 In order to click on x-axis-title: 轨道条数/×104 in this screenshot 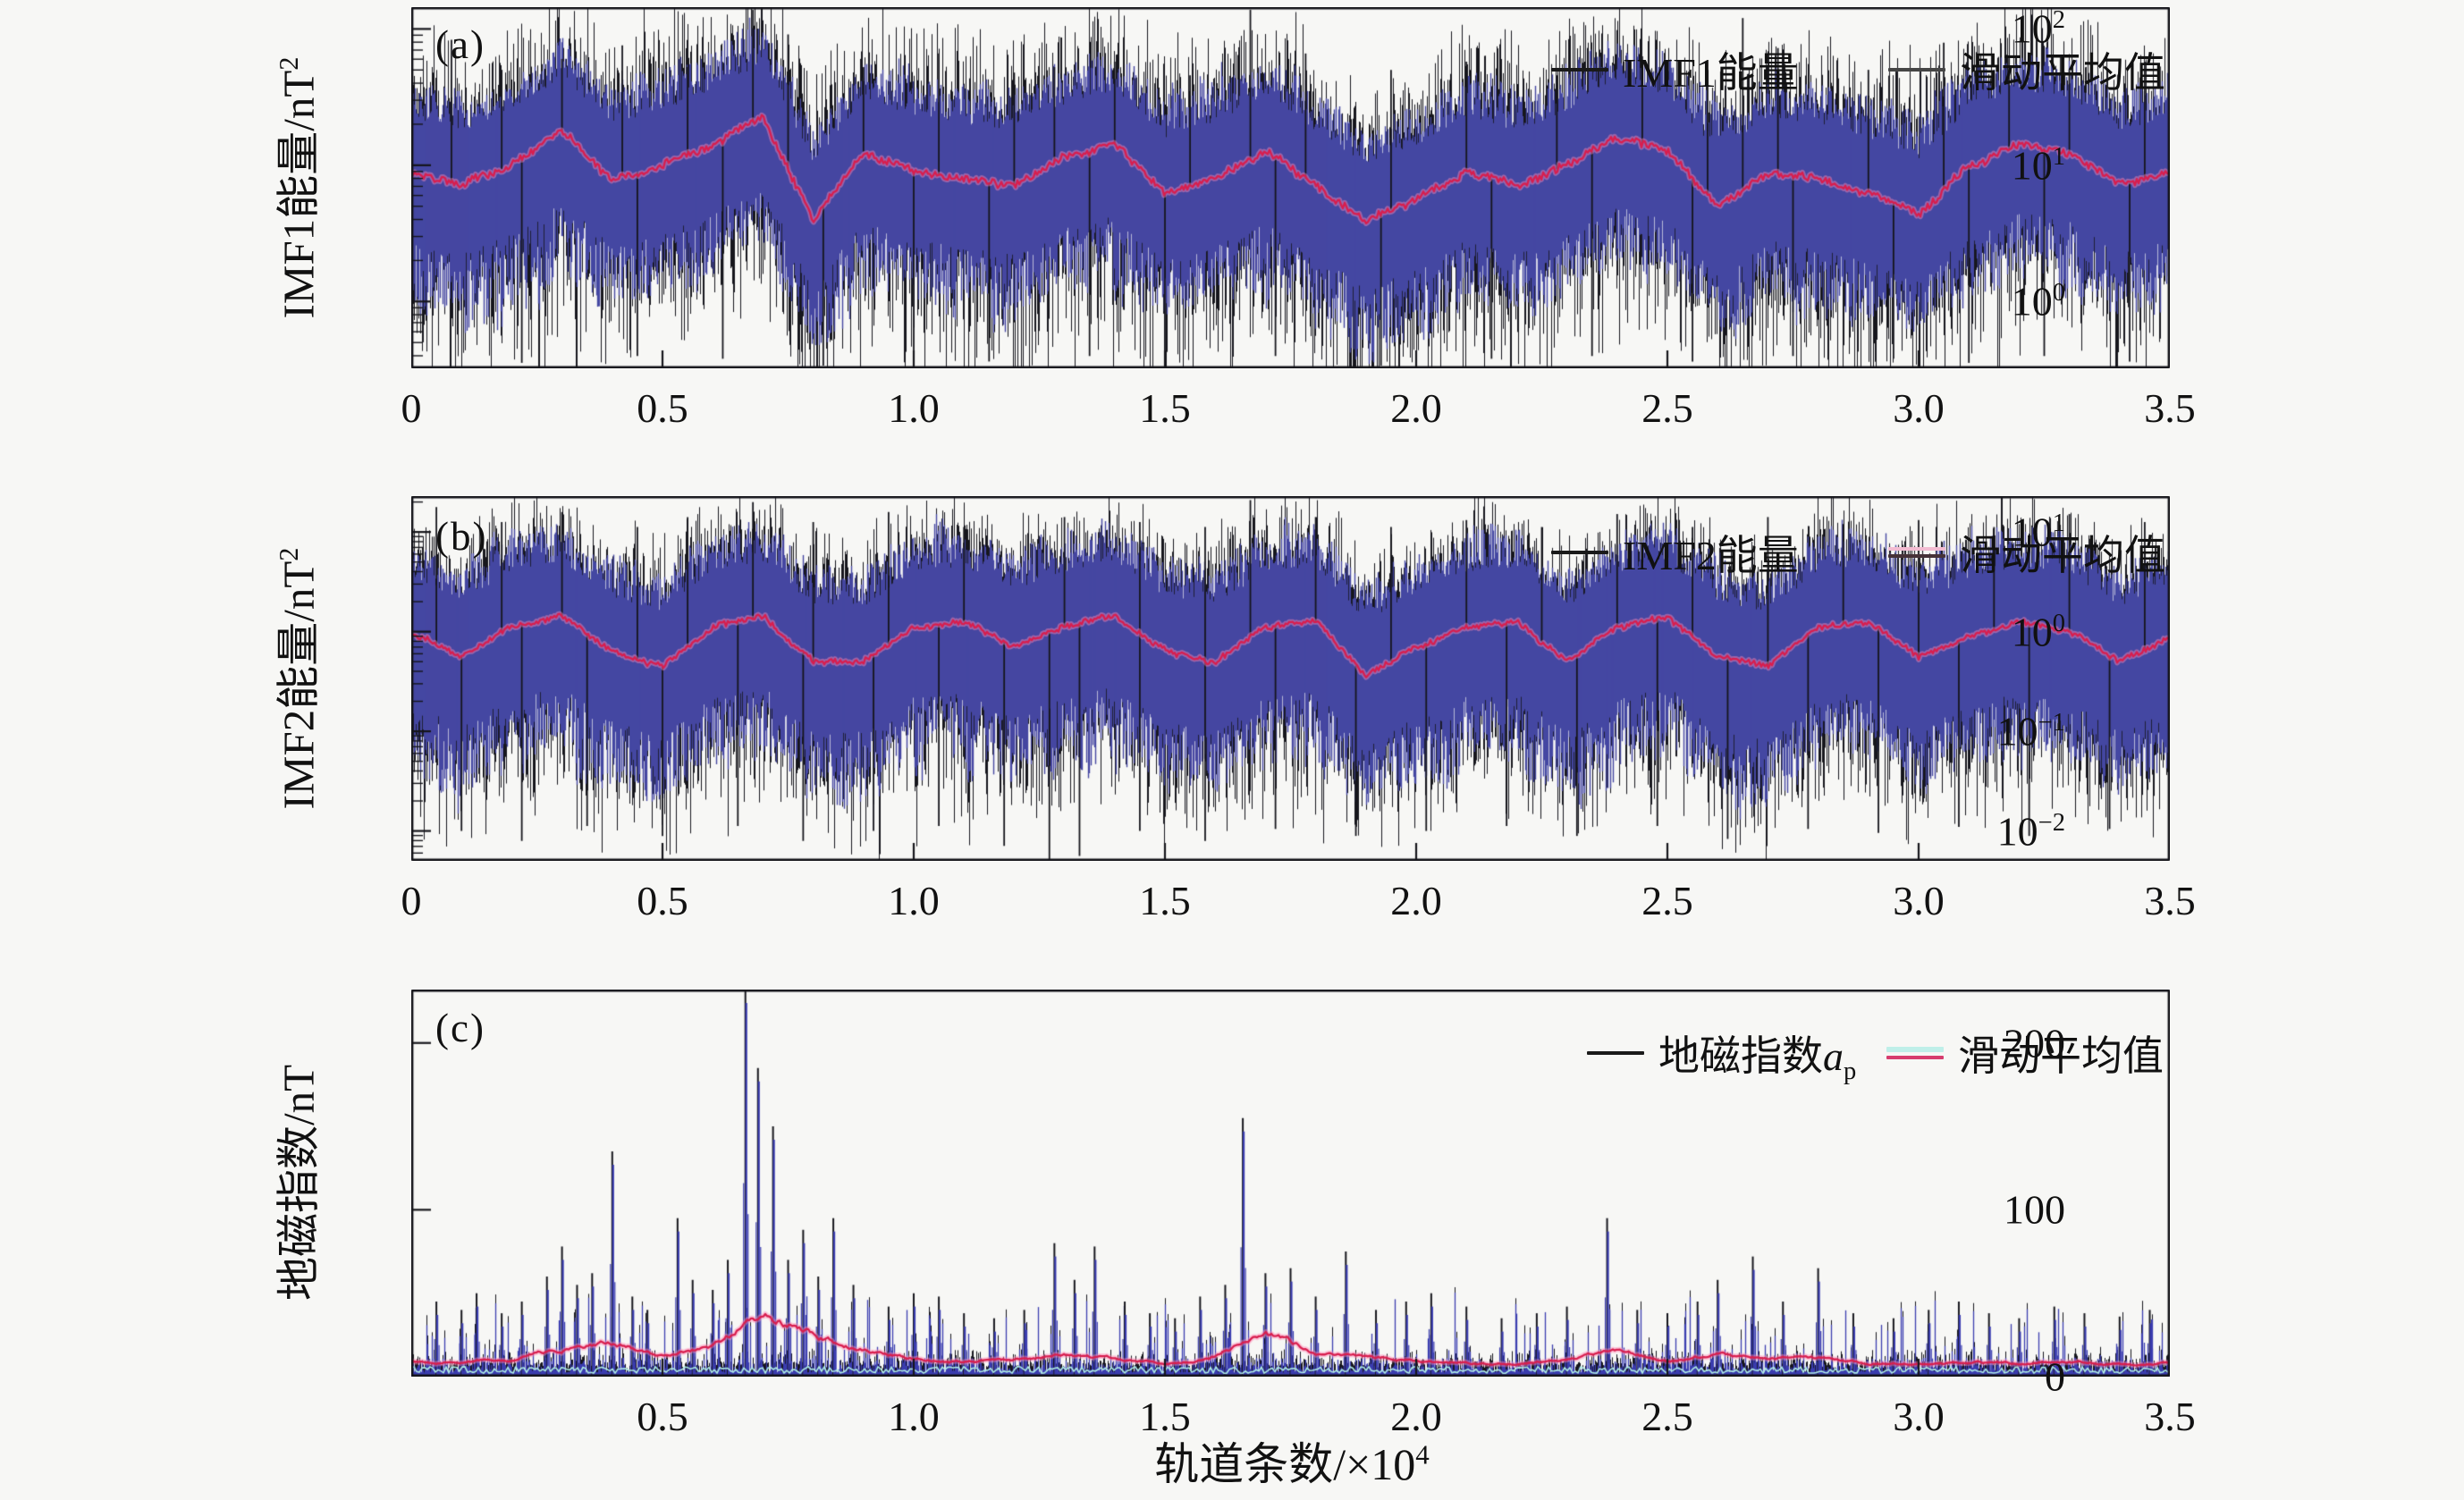, I will do `click(1292, 1463)`.